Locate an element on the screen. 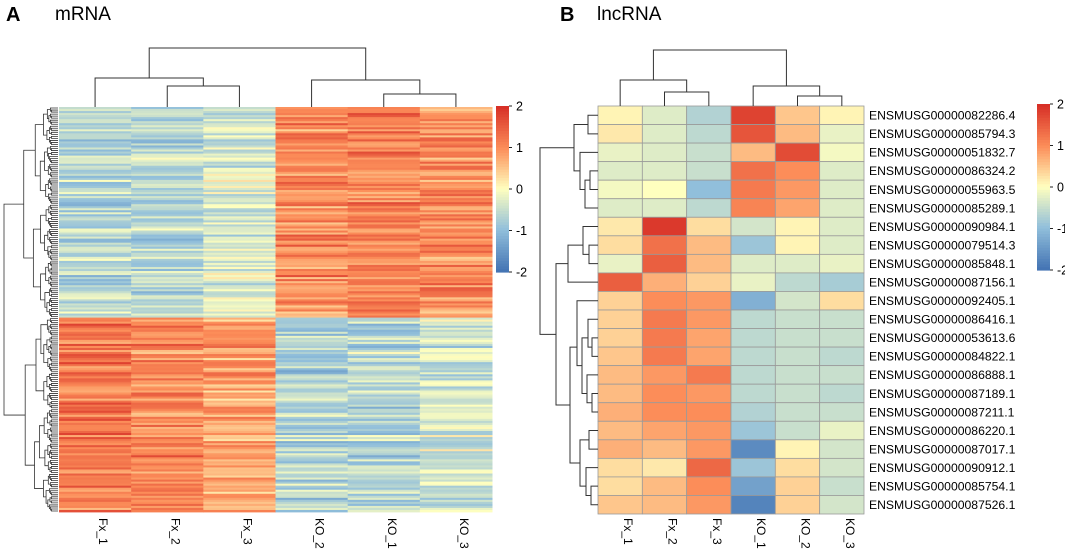 The height and width of the screenshot is (551, 1065). lncrna-row-label: ENSMUSG00000086220.1 is located at coordinates (942, 431).